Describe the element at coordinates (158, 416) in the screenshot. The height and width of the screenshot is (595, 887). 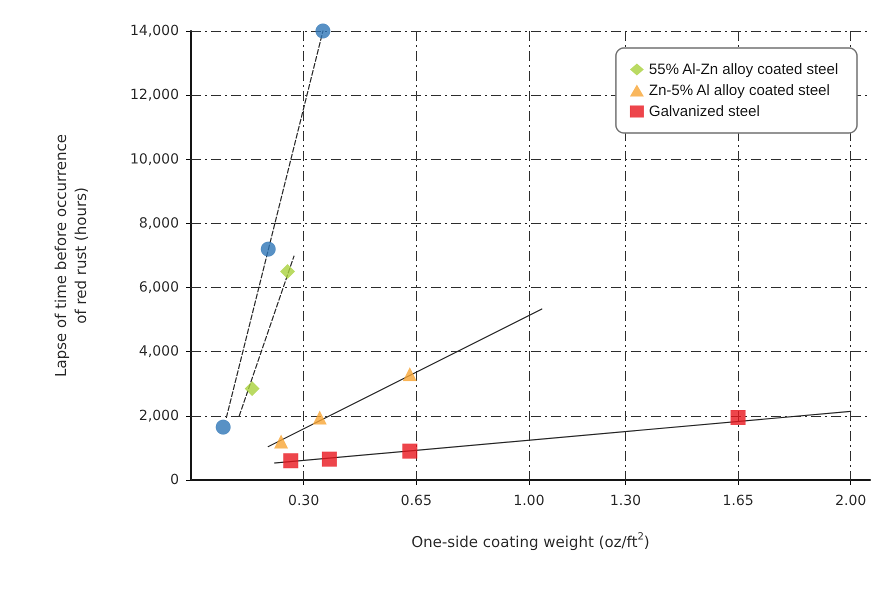
I see `y-tick-label: 2,000` at that location.